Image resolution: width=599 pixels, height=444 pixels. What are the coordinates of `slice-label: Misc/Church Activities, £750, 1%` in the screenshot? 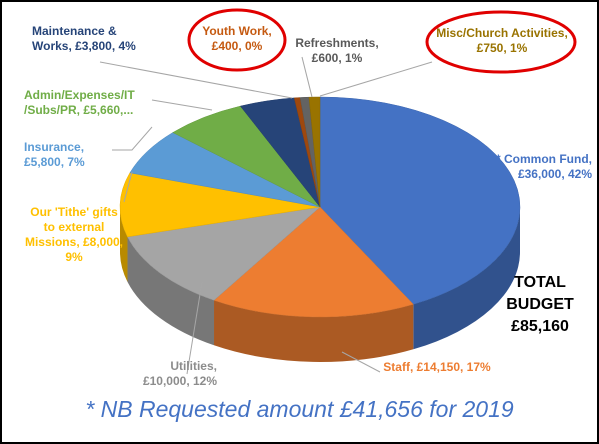 It's located at (502, 40).